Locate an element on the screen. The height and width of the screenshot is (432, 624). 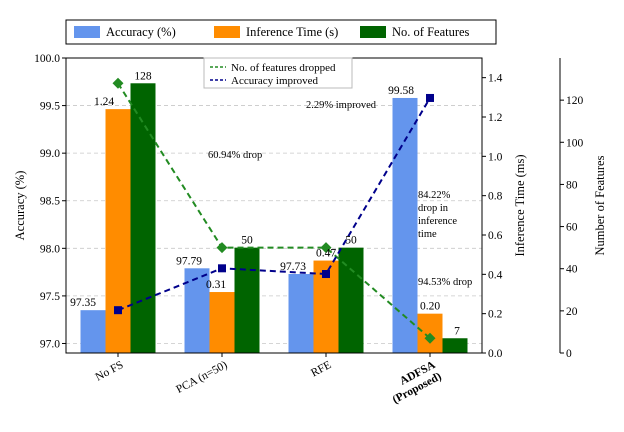
right-tick-label: 60 is located at coordinates (572, 228).